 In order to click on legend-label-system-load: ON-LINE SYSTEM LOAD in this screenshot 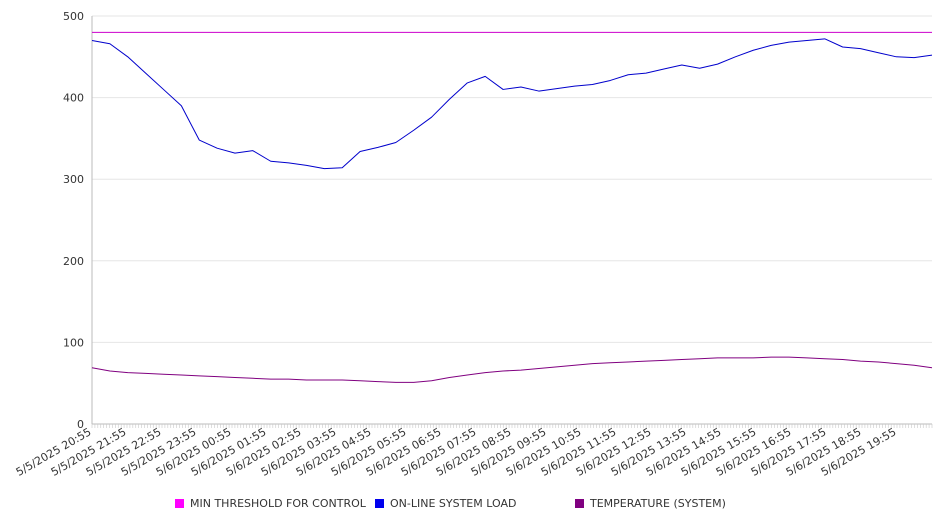, I will do `click(453, 503)`.